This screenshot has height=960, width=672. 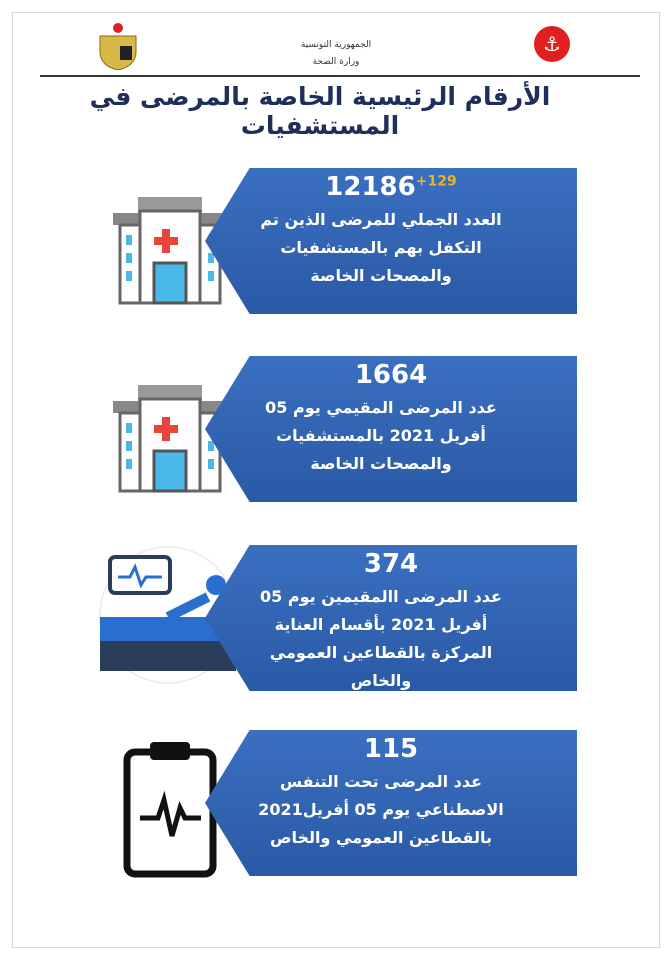 I want to click on header-ministry: وزارة الصحة, so click(x=336, y=62).